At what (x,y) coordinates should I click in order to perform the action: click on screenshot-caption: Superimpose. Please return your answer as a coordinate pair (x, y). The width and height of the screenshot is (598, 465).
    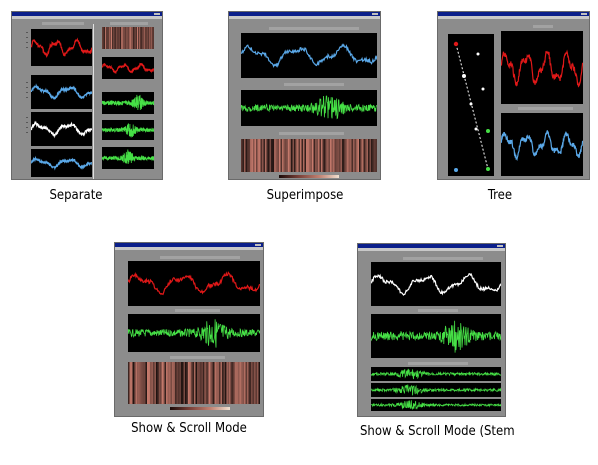
    Looking at the image, I should click on (305, 195).